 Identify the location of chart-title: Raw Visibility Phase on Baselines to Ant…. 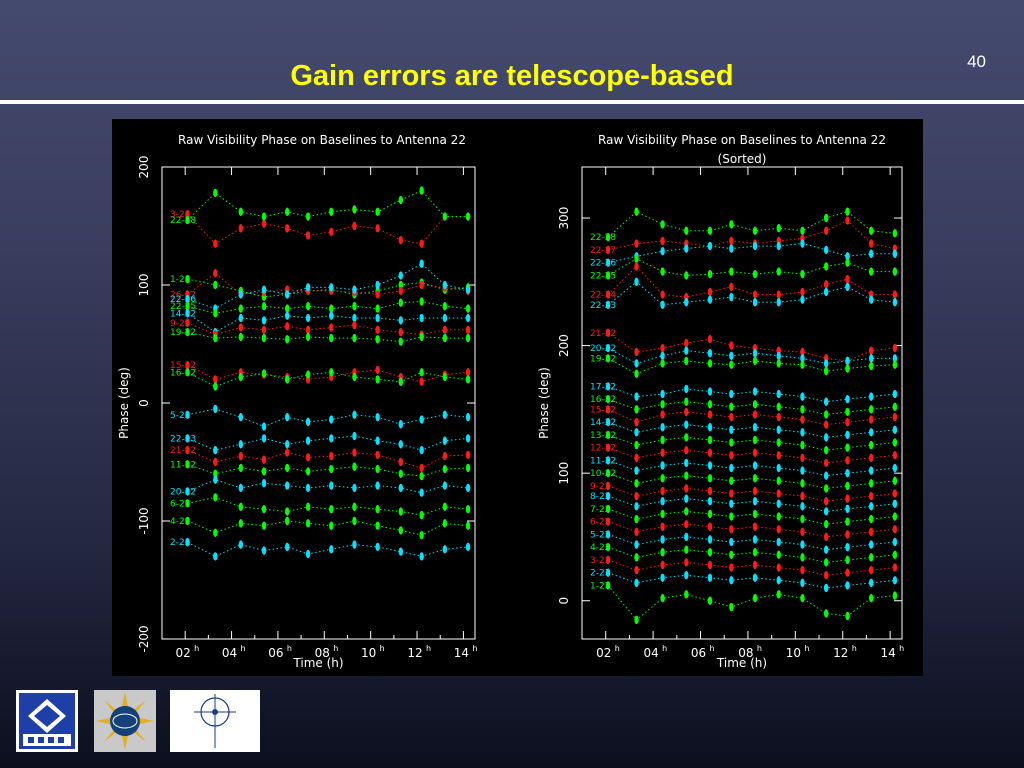
(742, 140).